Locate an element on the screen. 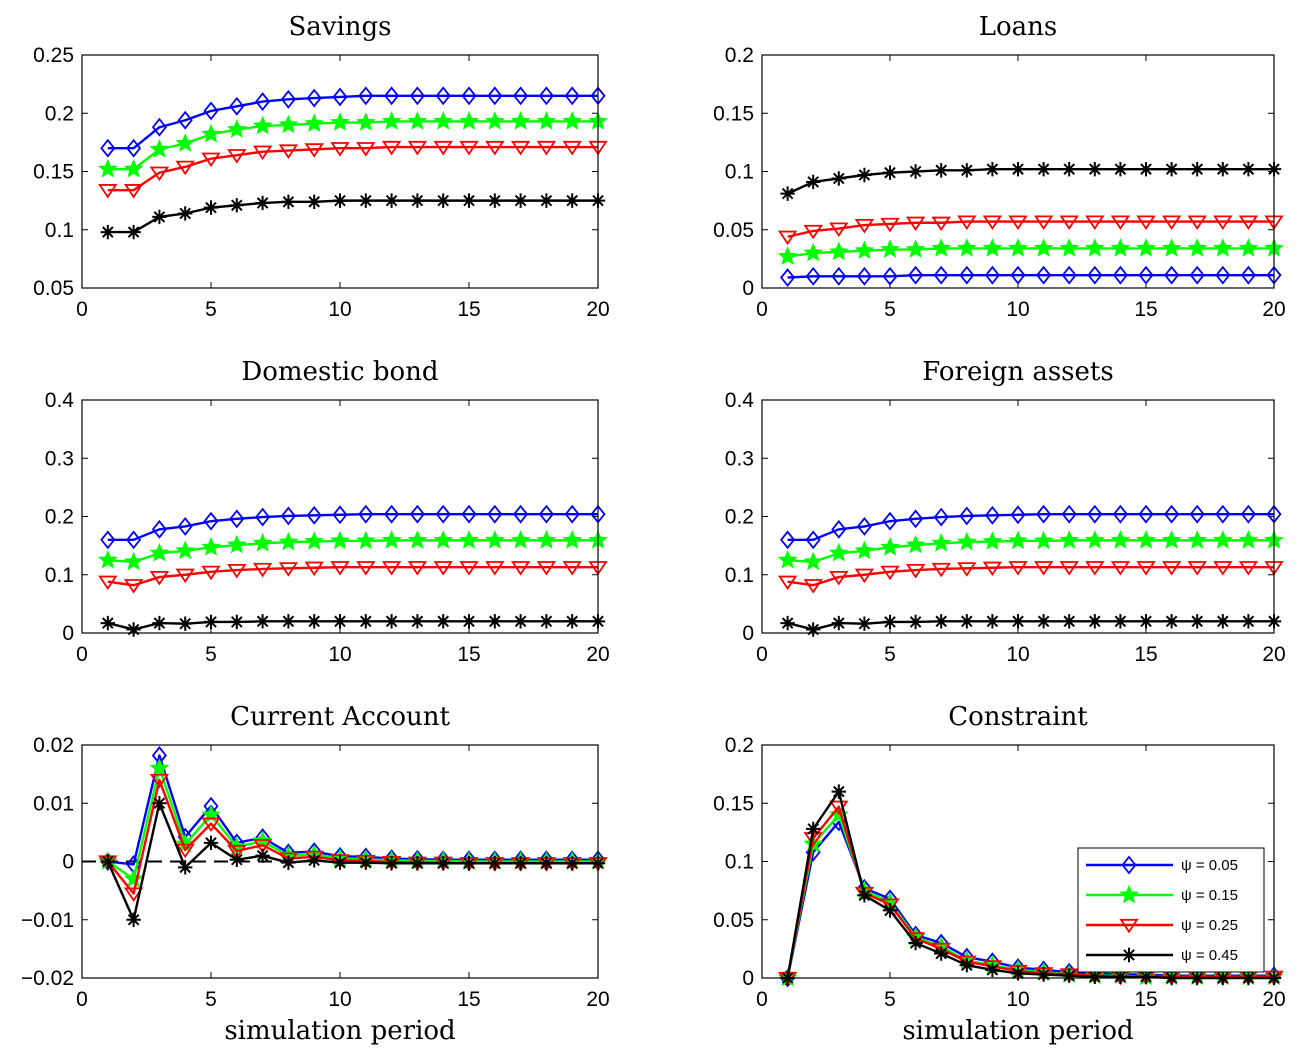 This screenshot has height=1055, width=1306. y-tick-label: 0.1 is located at coordinates (59, 575).